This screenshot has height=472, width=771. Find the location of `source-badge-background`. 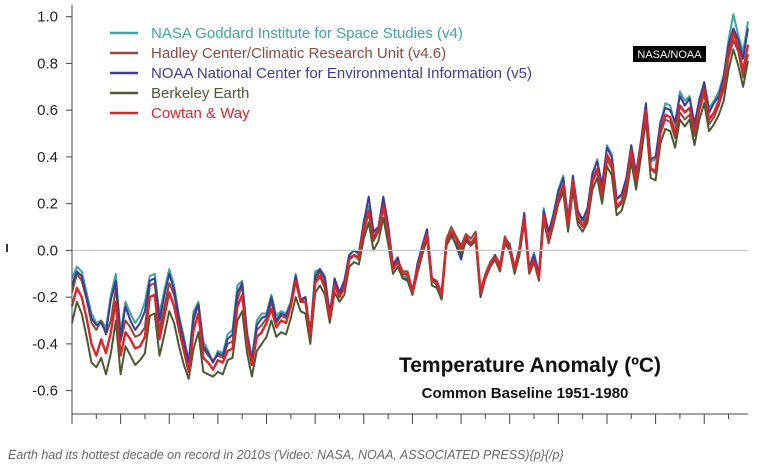

source-badge-background is located at coordinates (669, 54).